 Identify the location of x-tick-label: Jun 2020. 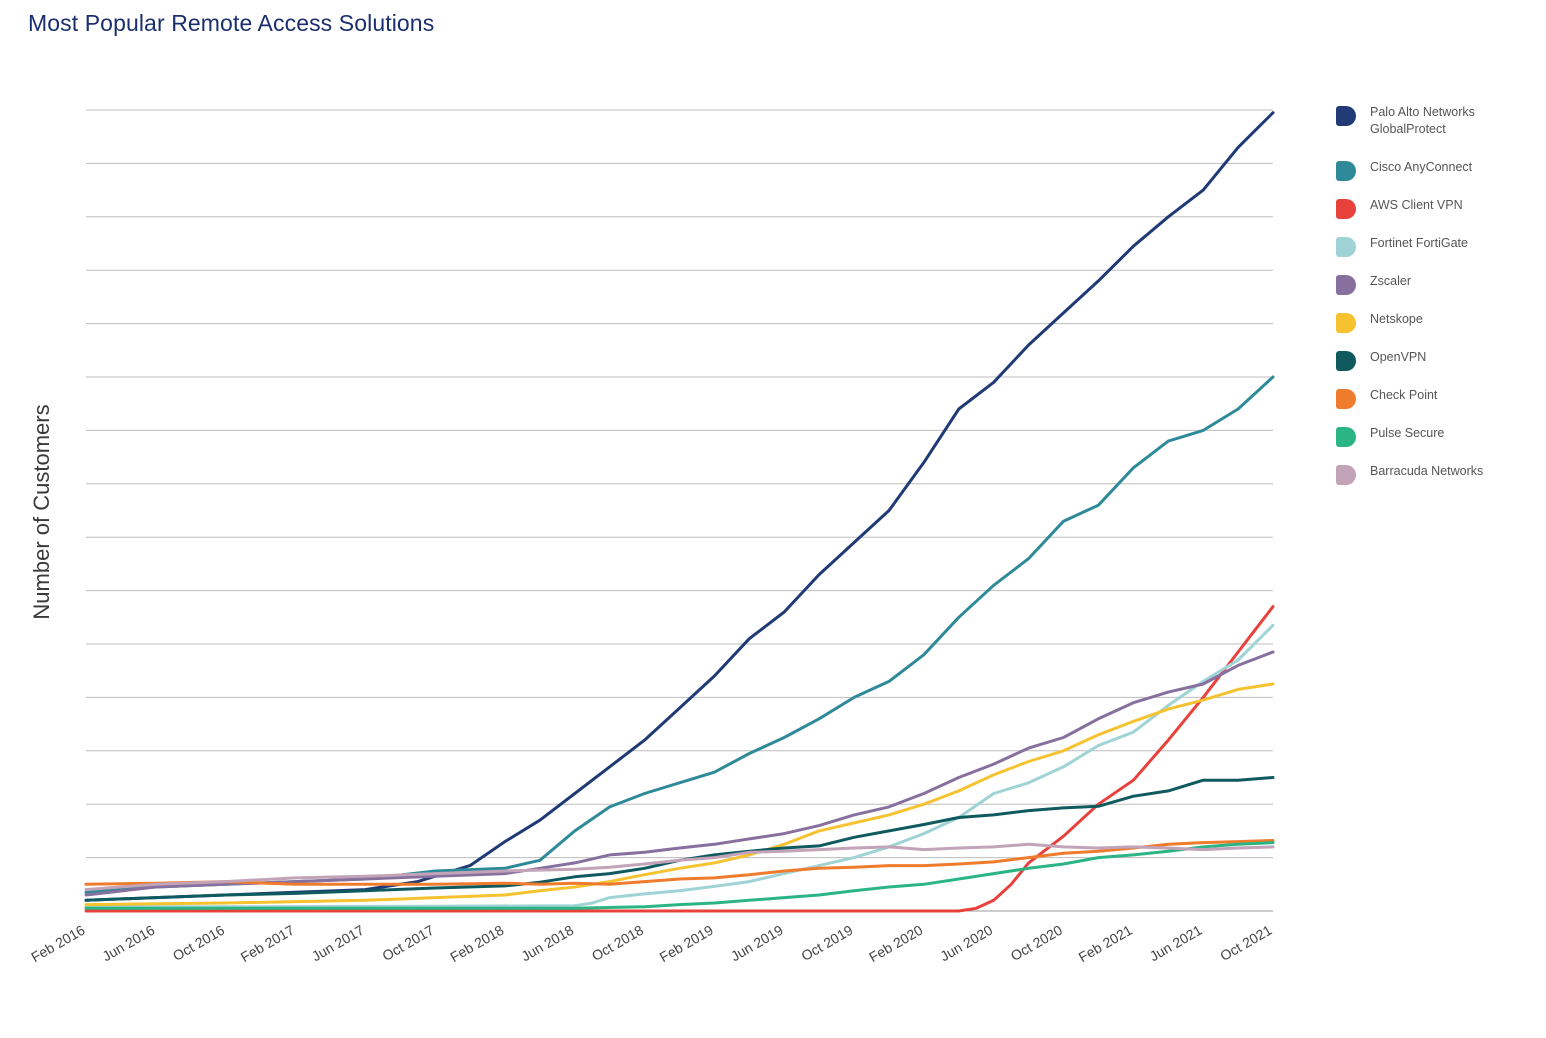
(966, 943).